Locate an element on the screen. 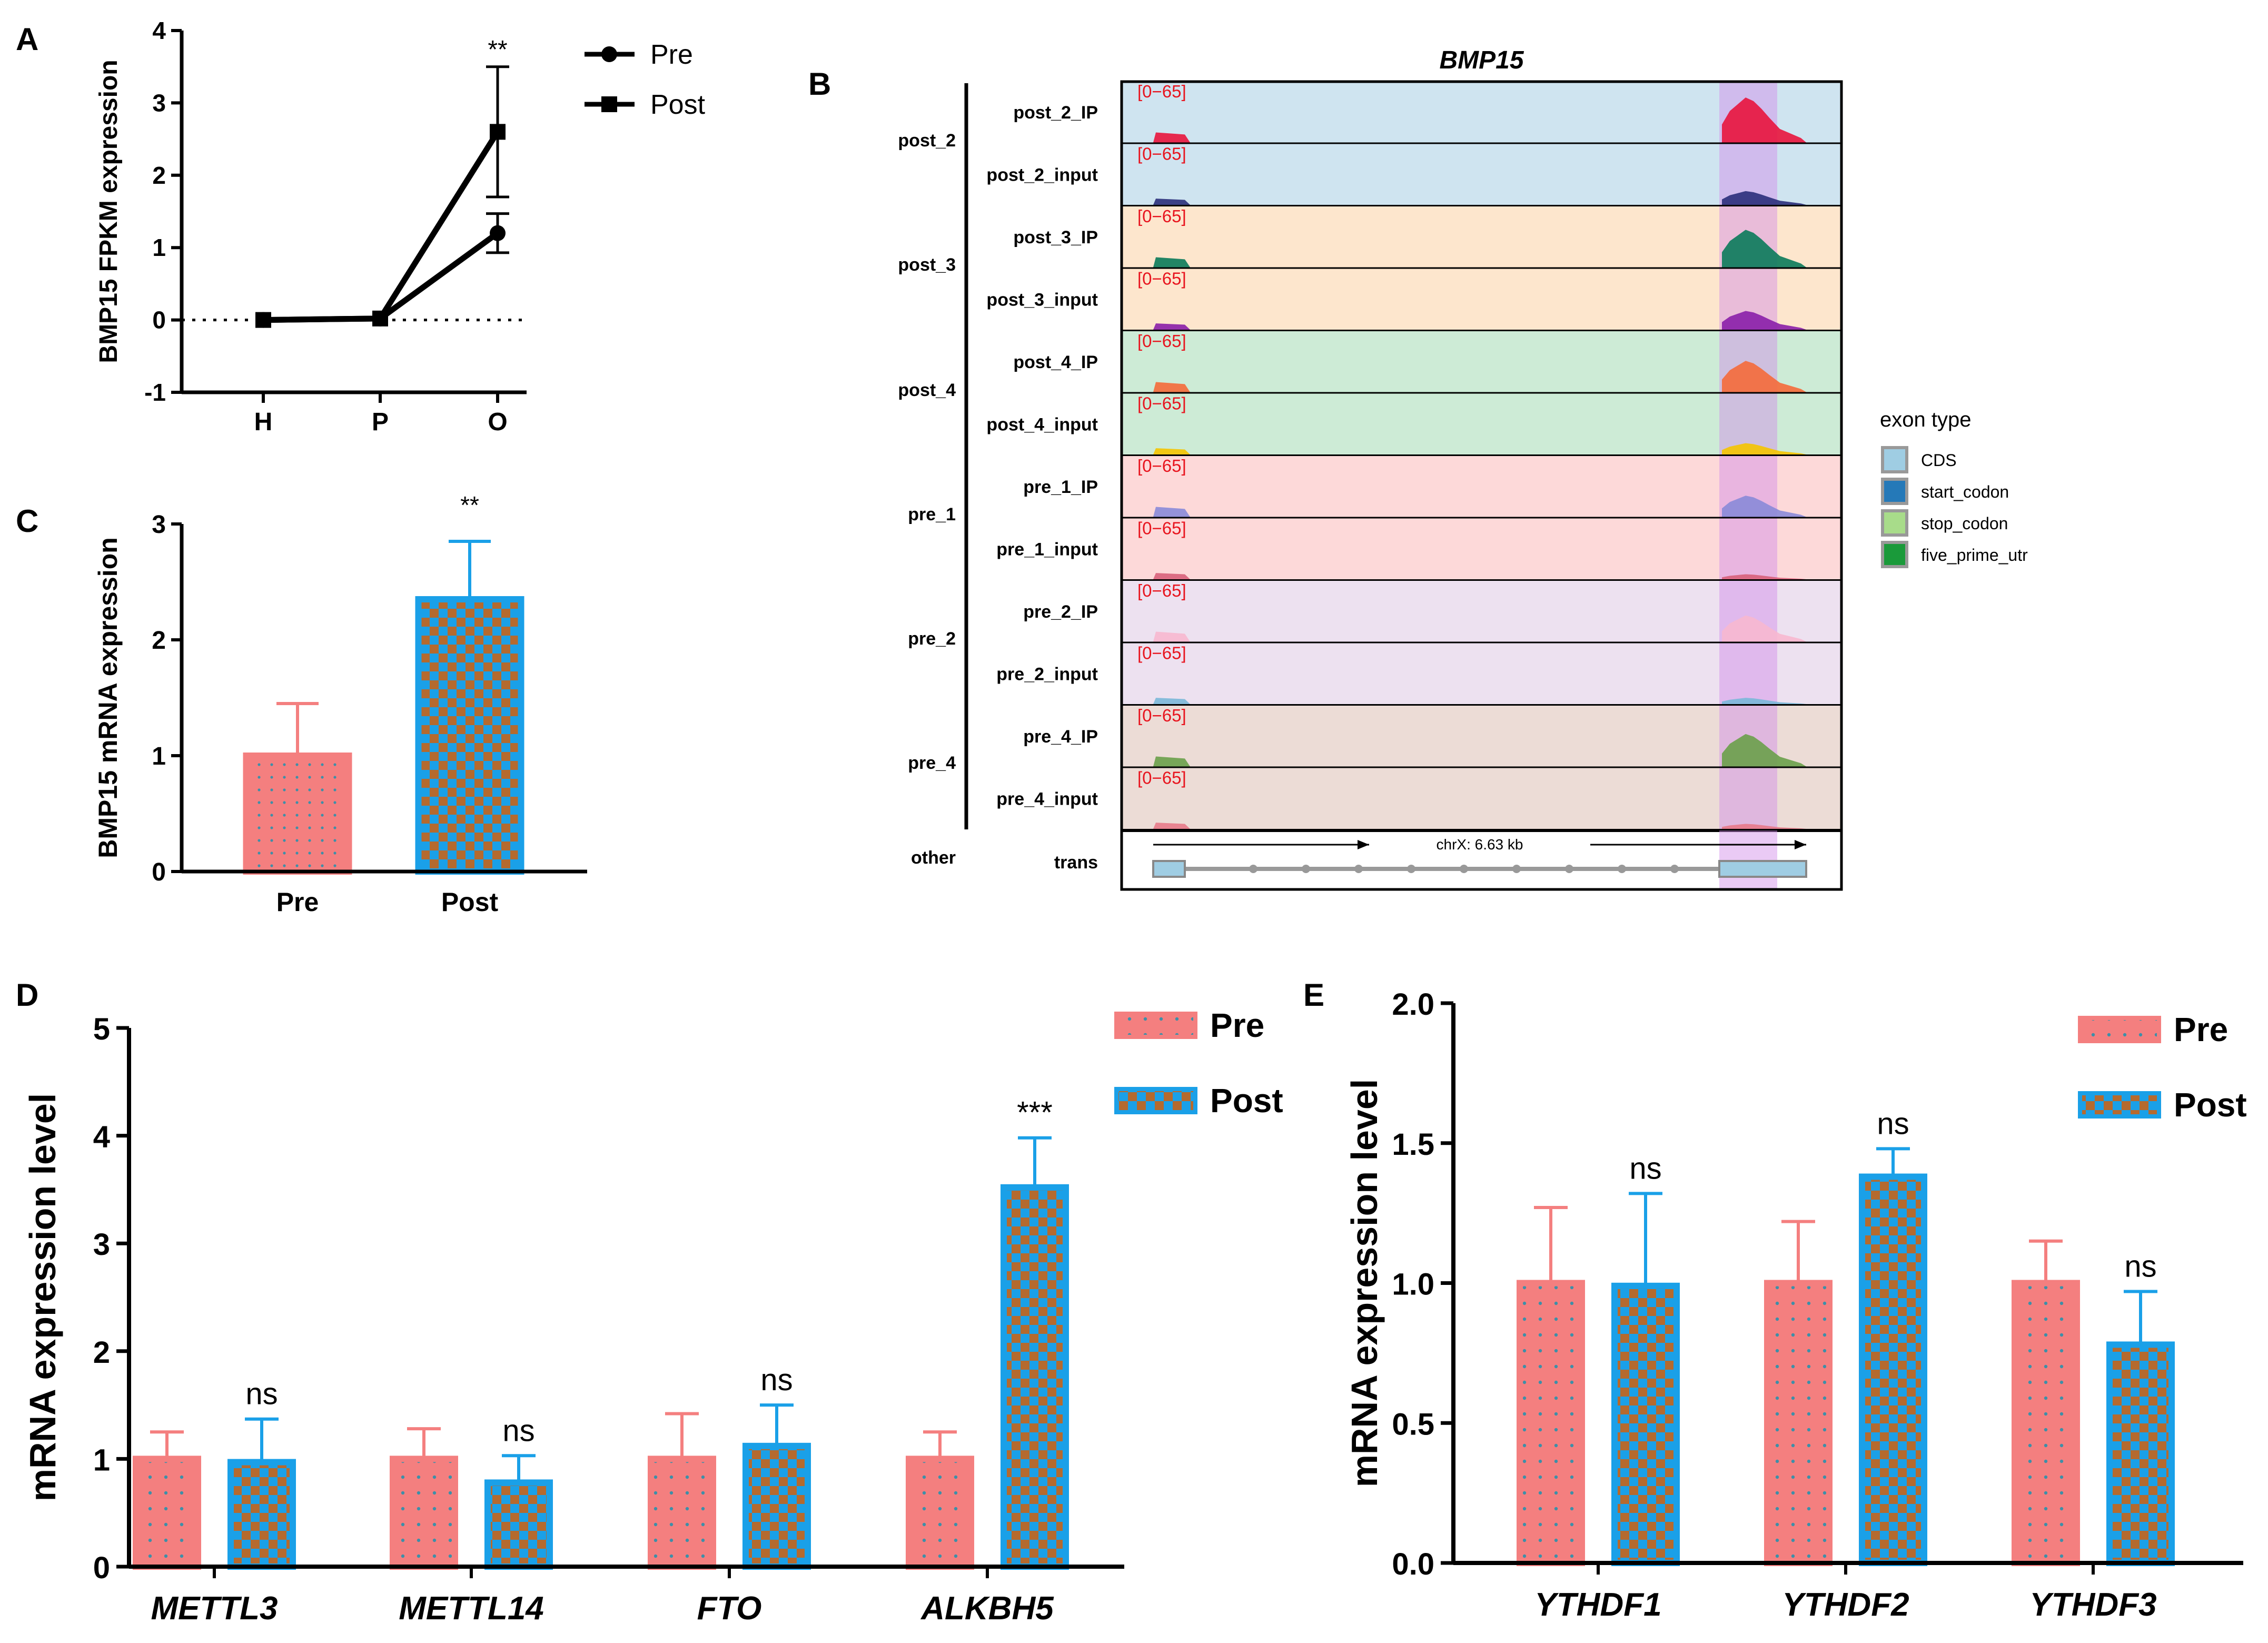 The image size is (2268, 1643). point-marker-pre is located at coordinates (498, 233).